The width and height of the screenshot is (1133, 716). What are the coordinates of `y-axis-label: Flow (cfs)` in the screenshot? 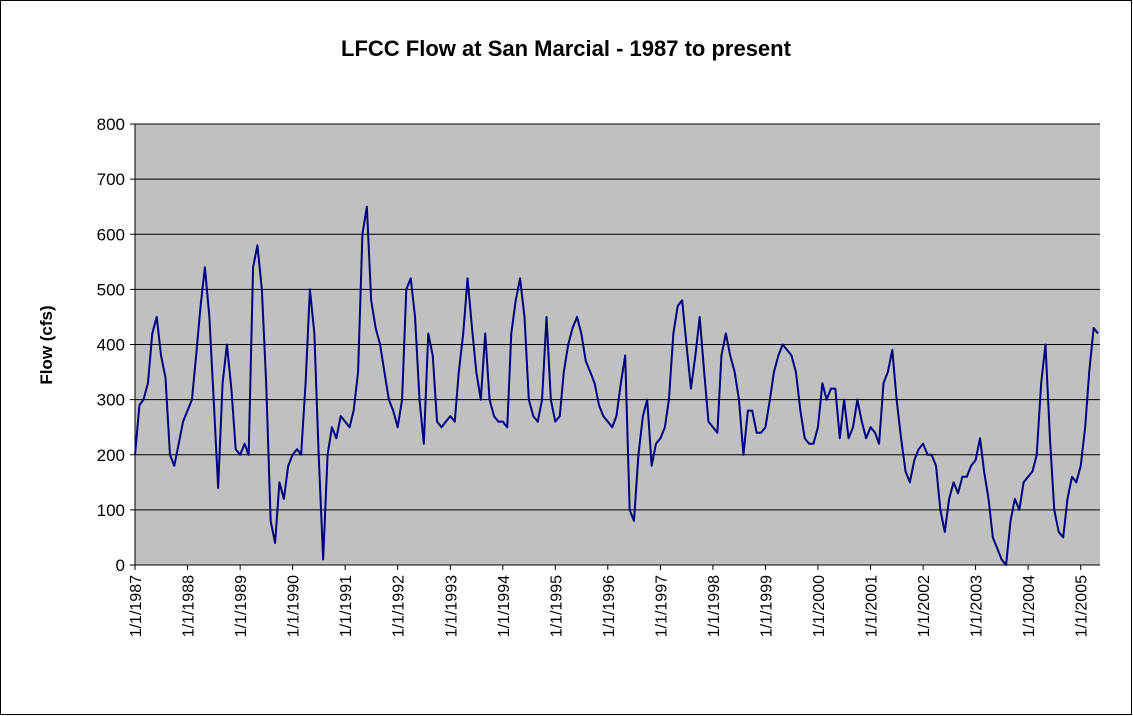 It's located at (46, 344).